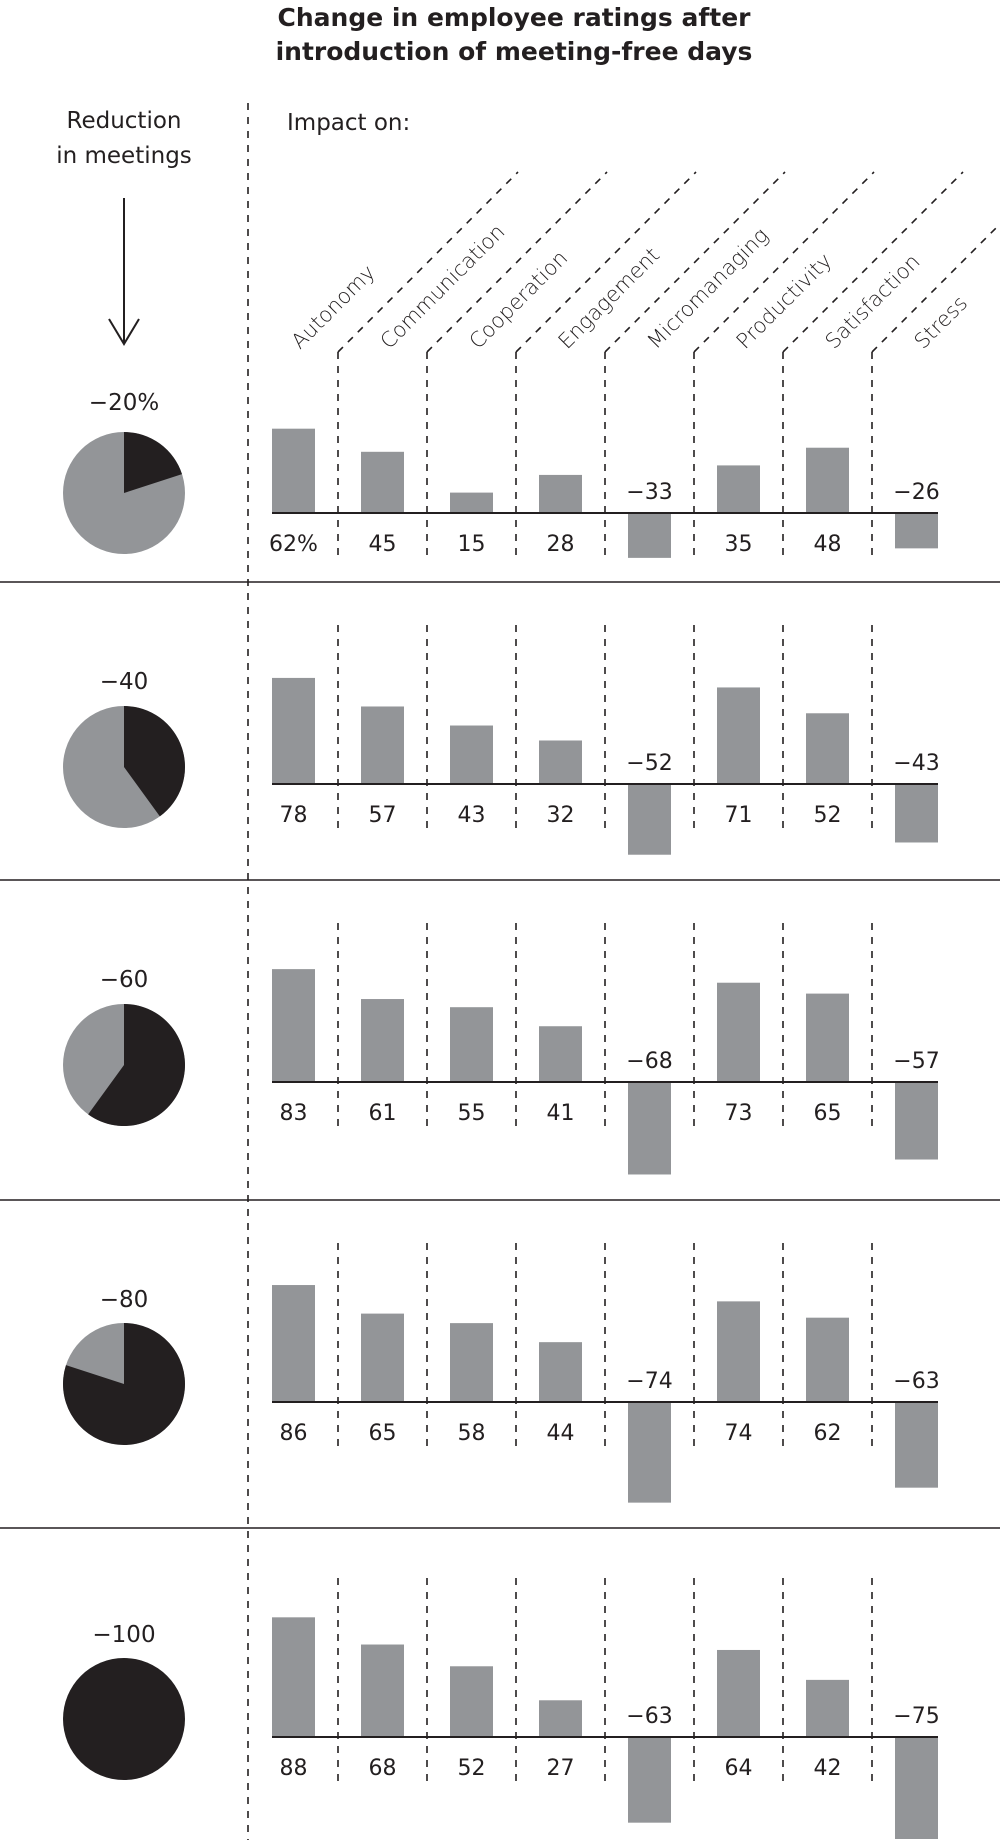 The width and height of the screenshot is (1000, 1840). I want to click on reduction-label: −20%, so click(124, 403).